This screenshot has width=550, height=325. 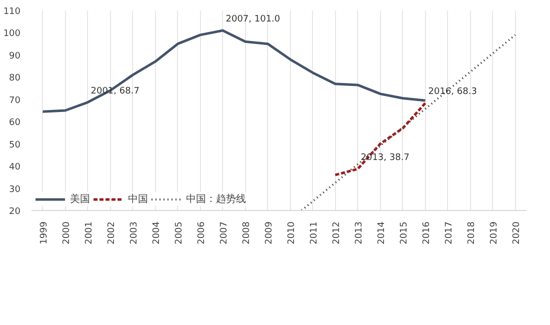 What do you see at coordinates (452, 92) in the screenshot?
I see `annotation: 2016, 68.3` at bounding box center [452, 92].